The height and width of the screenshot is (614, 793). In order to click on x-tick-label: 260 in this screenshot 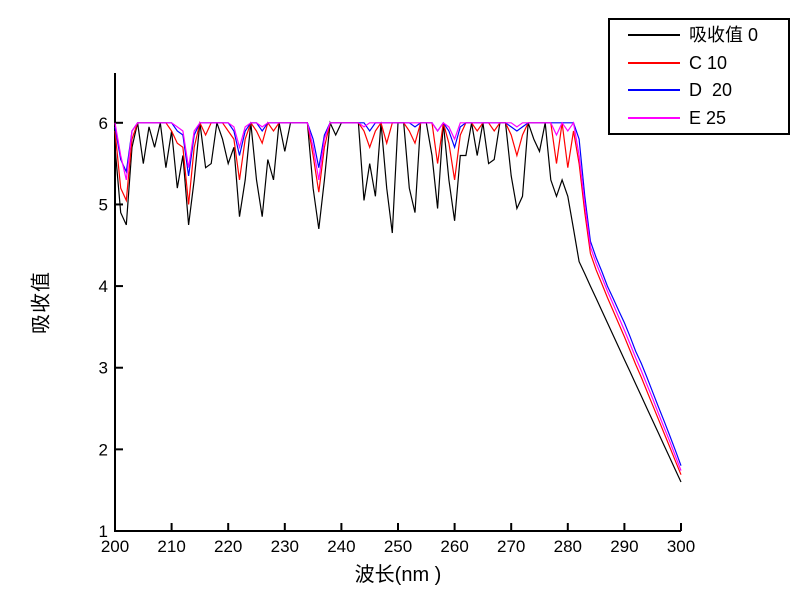, I will do `click(454, 546)`.